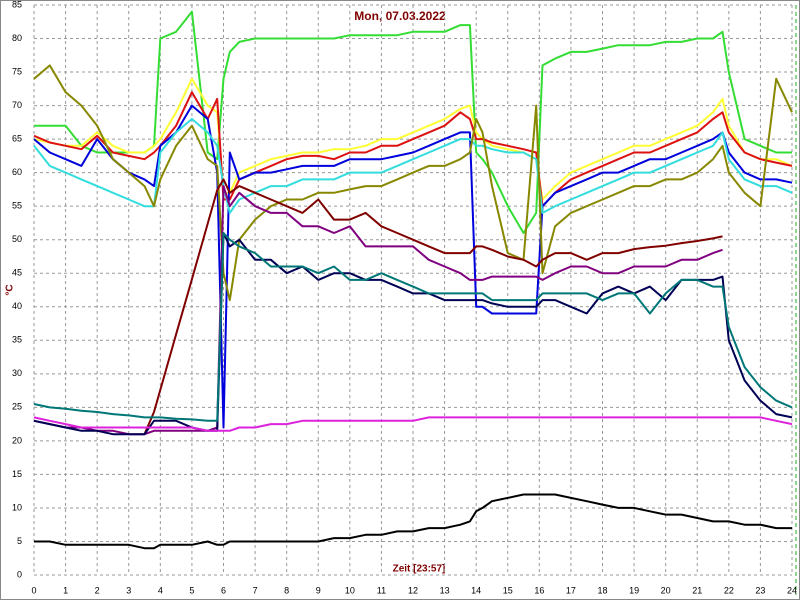 The image size is (800, 600). What do you see at coordinates (381, 590) in the screenshot?
I see `x-tick-label: 11` at bounding box center [381, 590].